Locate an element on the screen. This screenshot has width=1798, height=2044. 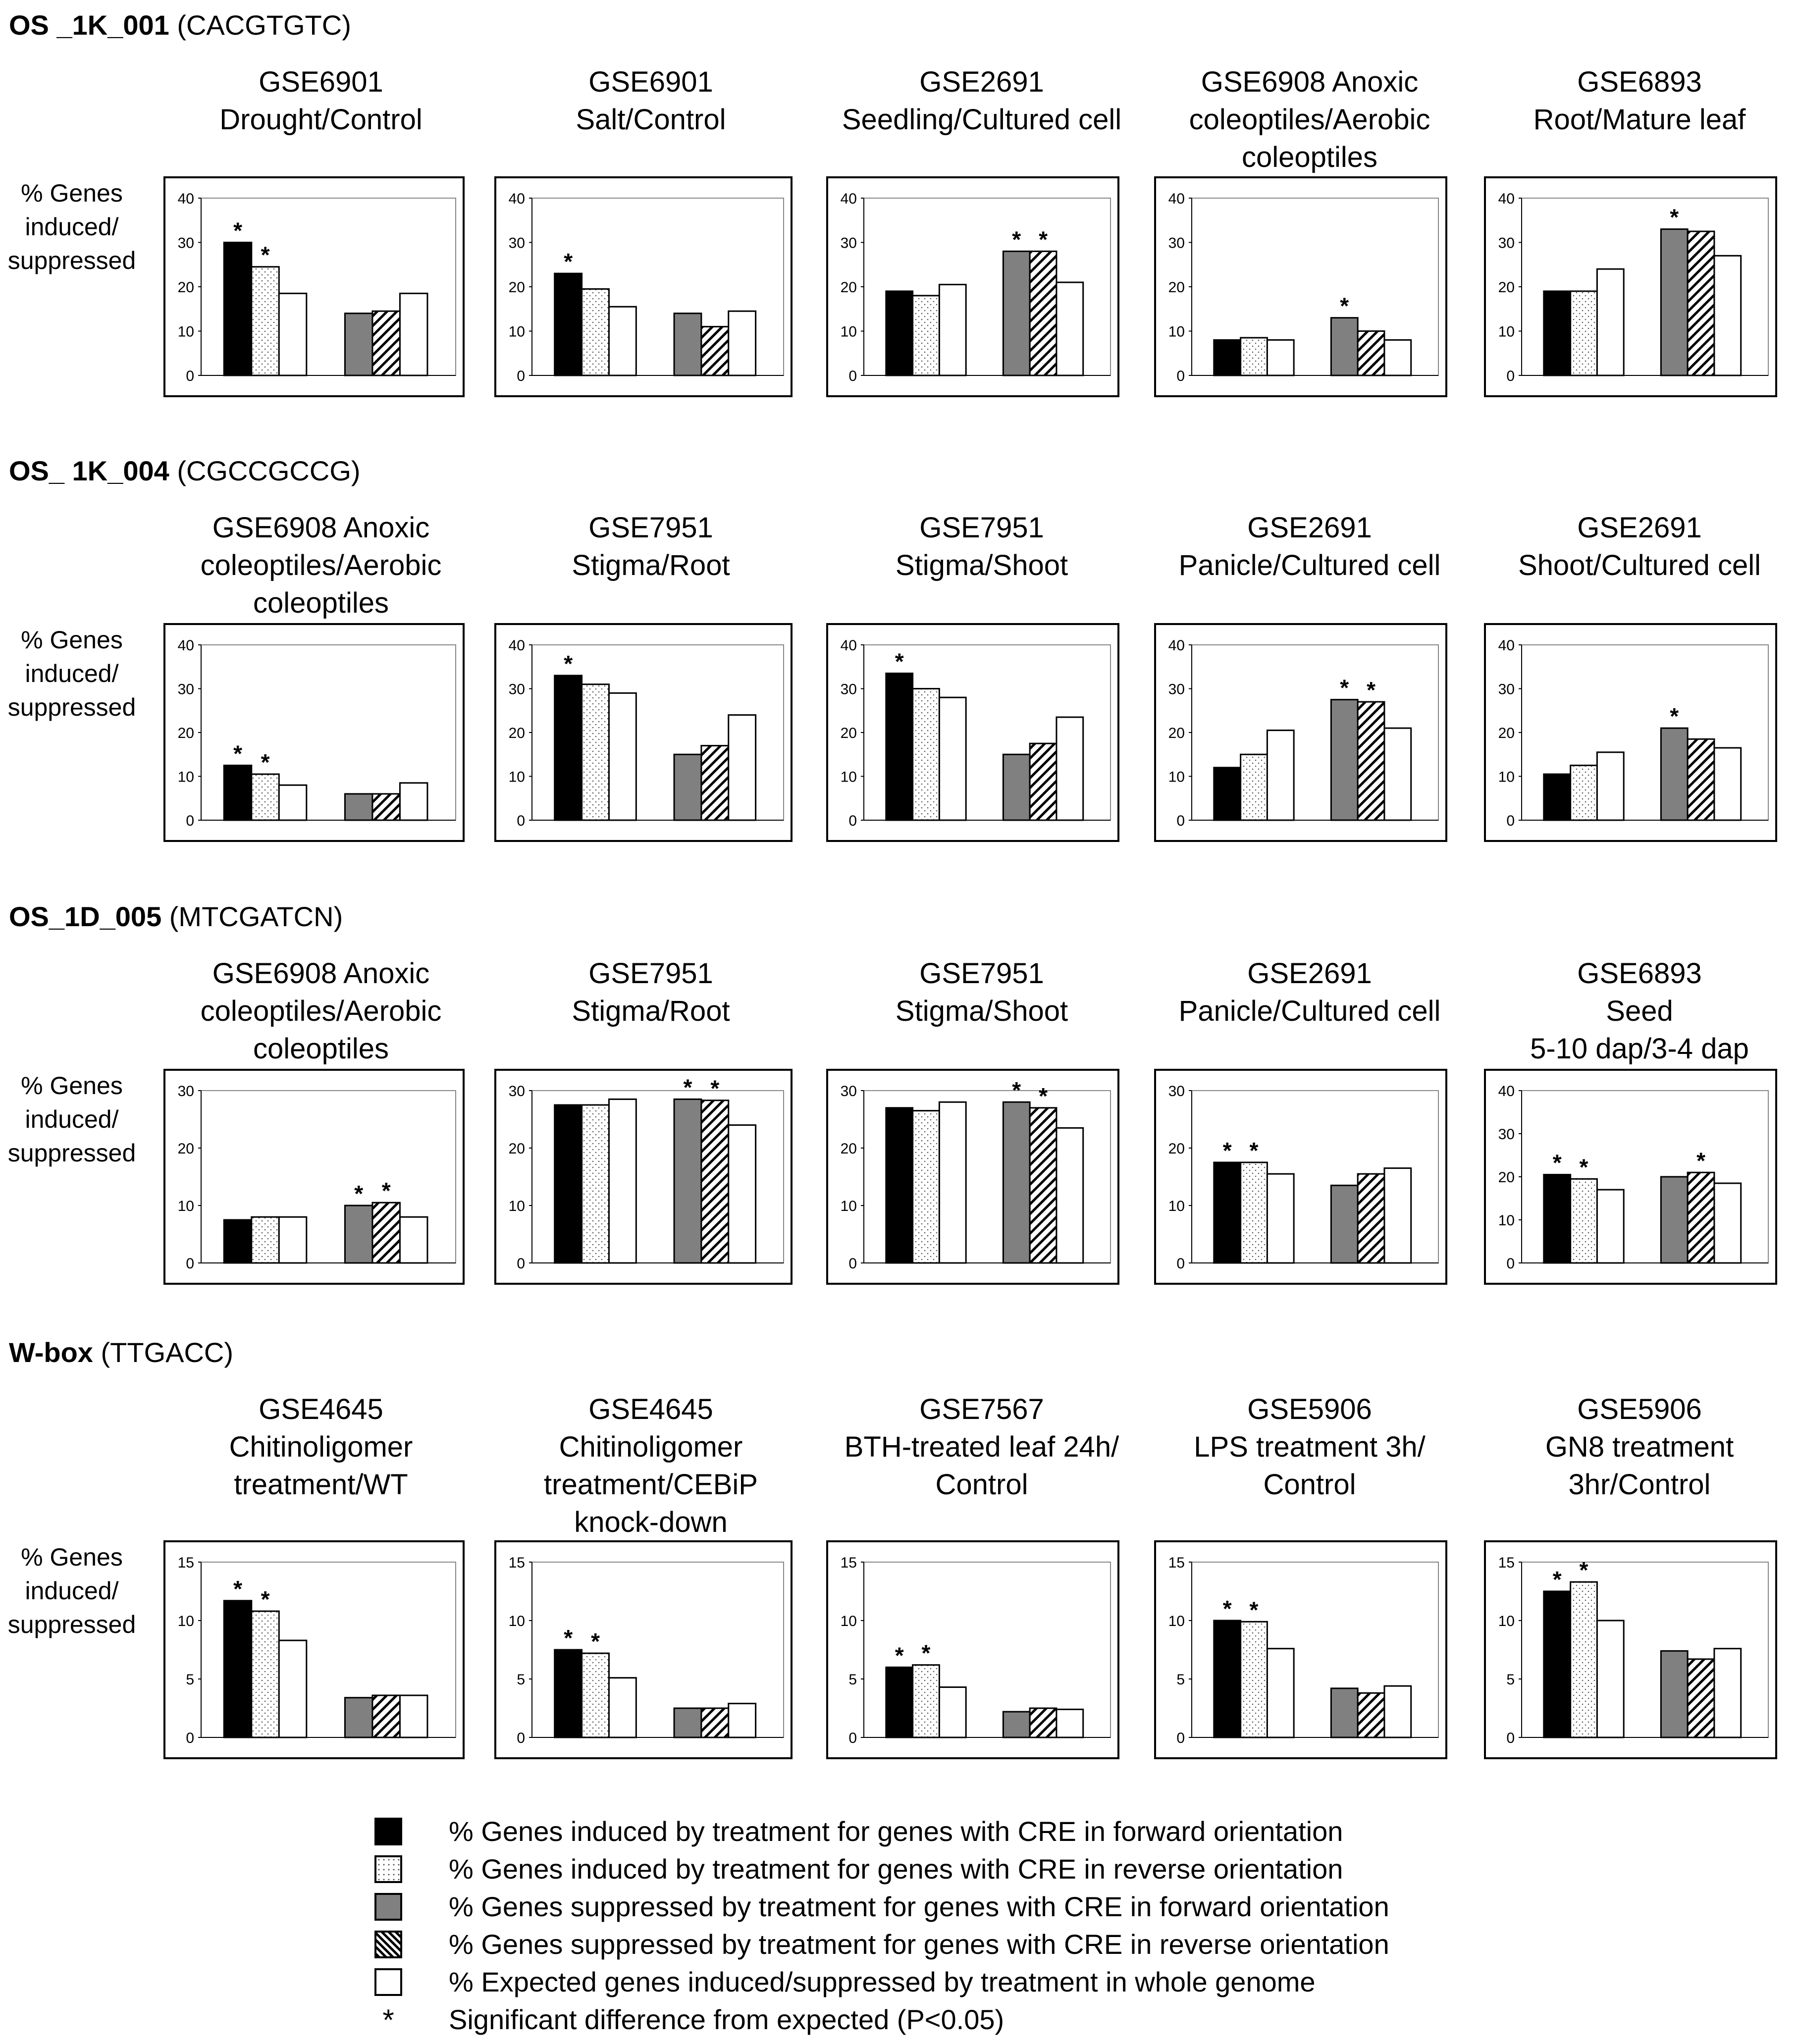
y-axis-label-line: % Genes is located at coordinates (72, 640).